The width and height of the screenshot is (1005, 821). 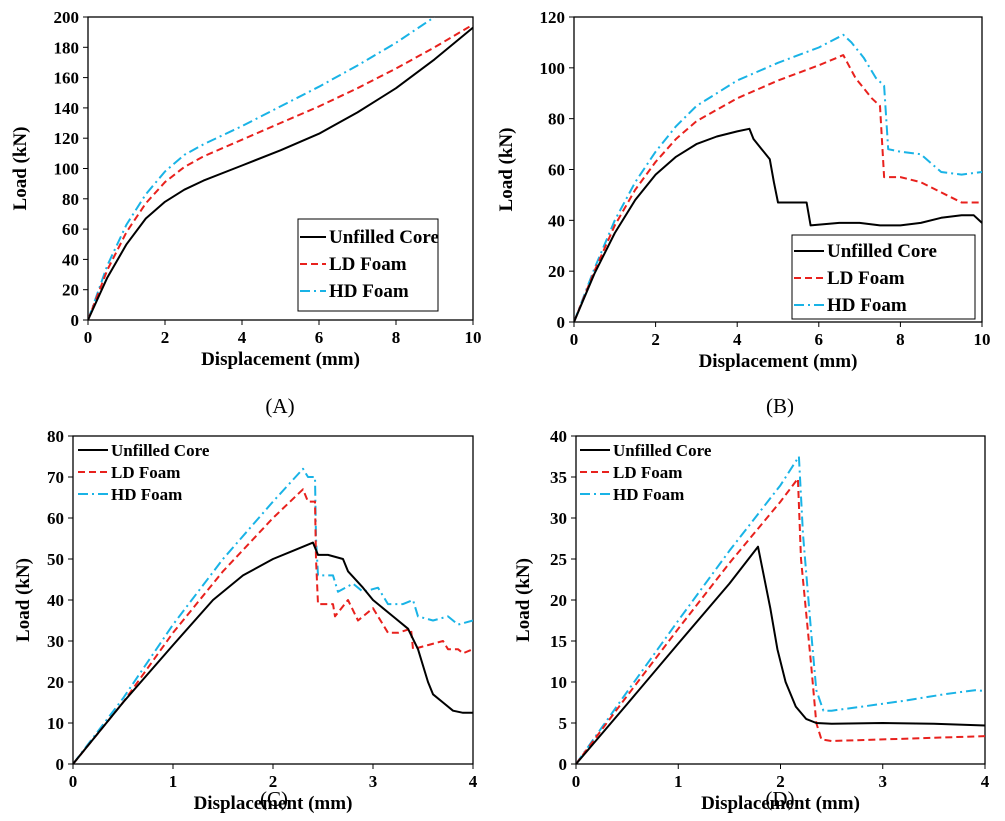 What do you see at coordinates (67, 78) in the screenshot?
I see `y-tick-label: 160` at bounding box center [67, 78].